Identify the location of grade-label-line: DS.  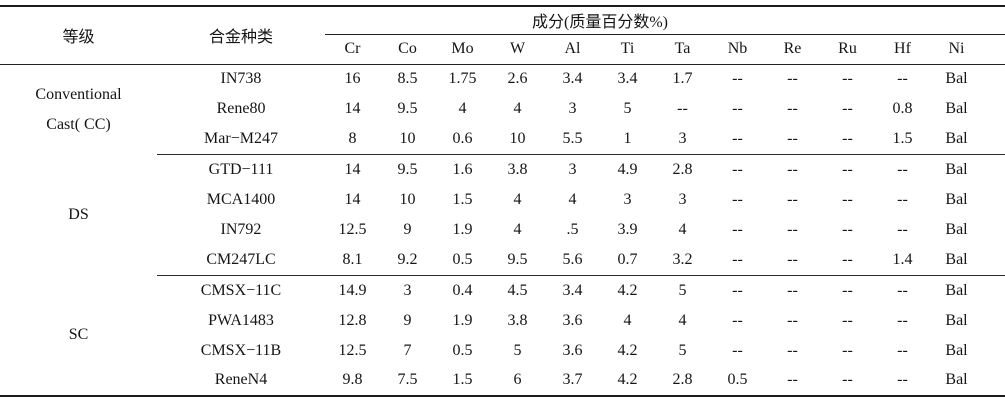
(78, 214).